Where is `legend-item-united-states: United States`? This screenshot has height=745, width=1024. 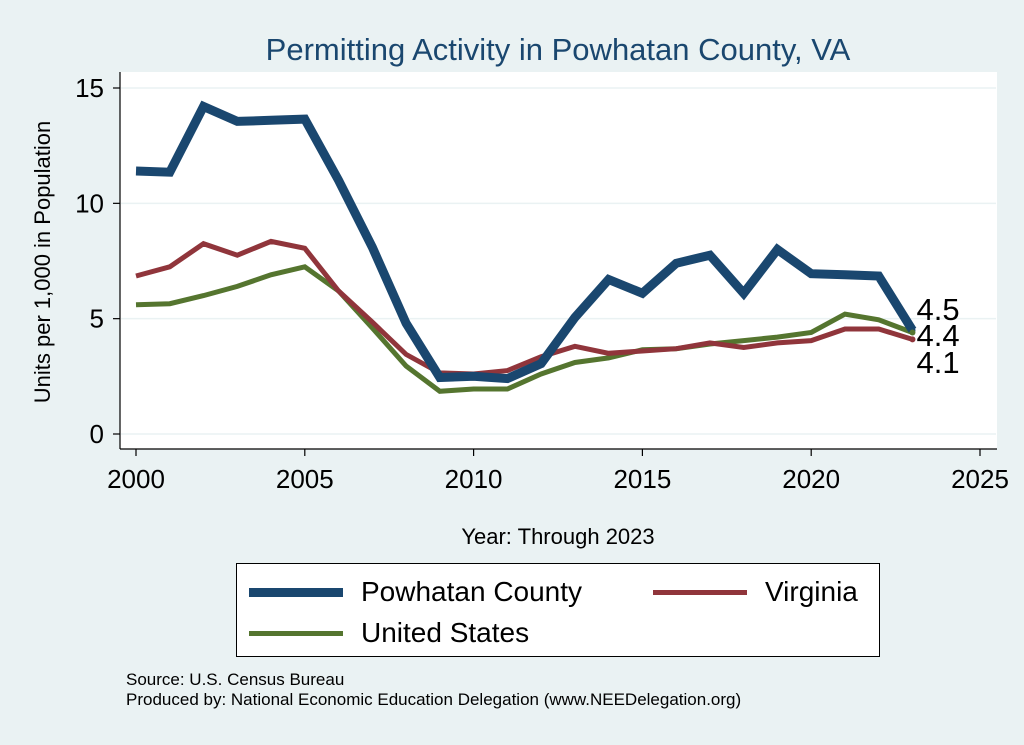
legend-item-united-states: United States is located at coordinates (389, 633).